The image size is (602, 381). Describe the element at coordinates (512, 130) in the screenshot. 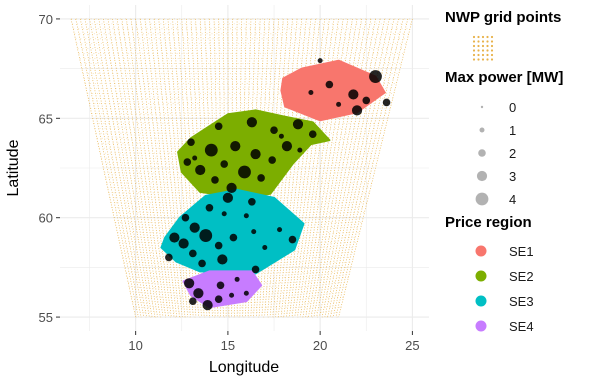

I see `legend-size-label: 1` at that location.